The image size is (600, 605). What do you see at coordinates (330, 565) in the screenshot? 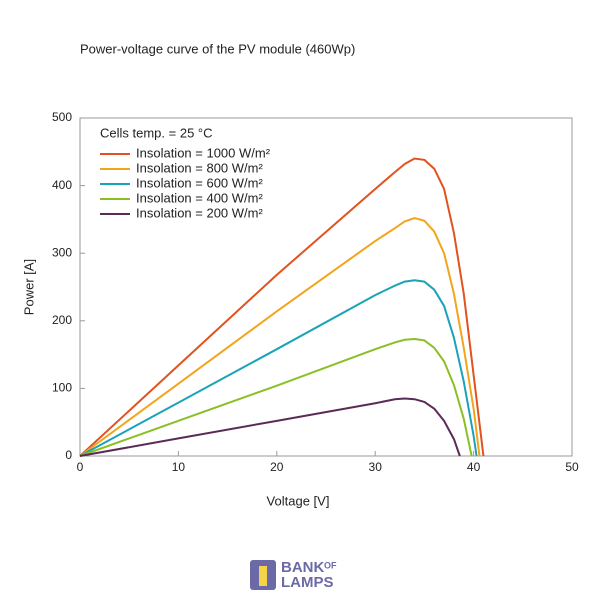
I see `logo-text: OF` at bounding box center [330, 565].